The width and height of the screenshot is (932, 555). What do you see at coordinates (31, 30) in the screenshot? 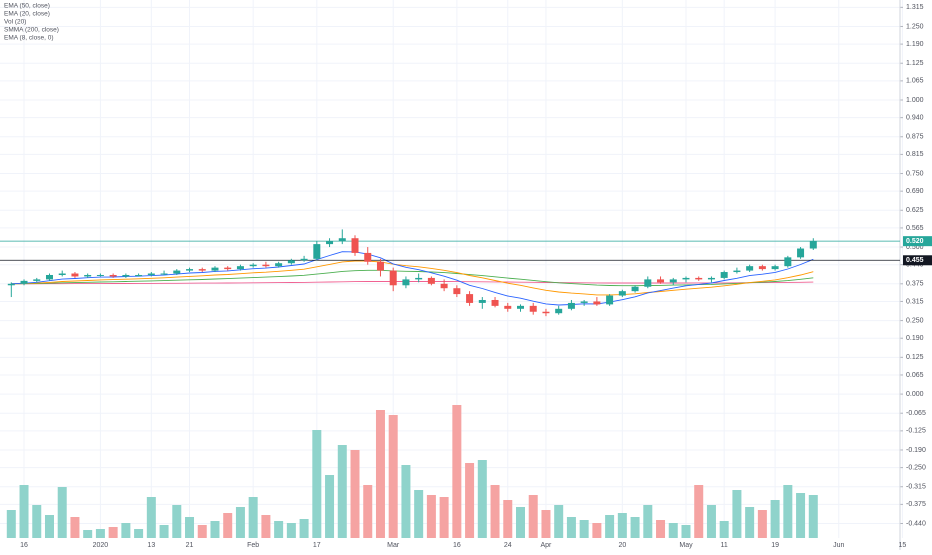
I see `indicator-label: SMMA (200, close)` at bounding box center [31, 30].